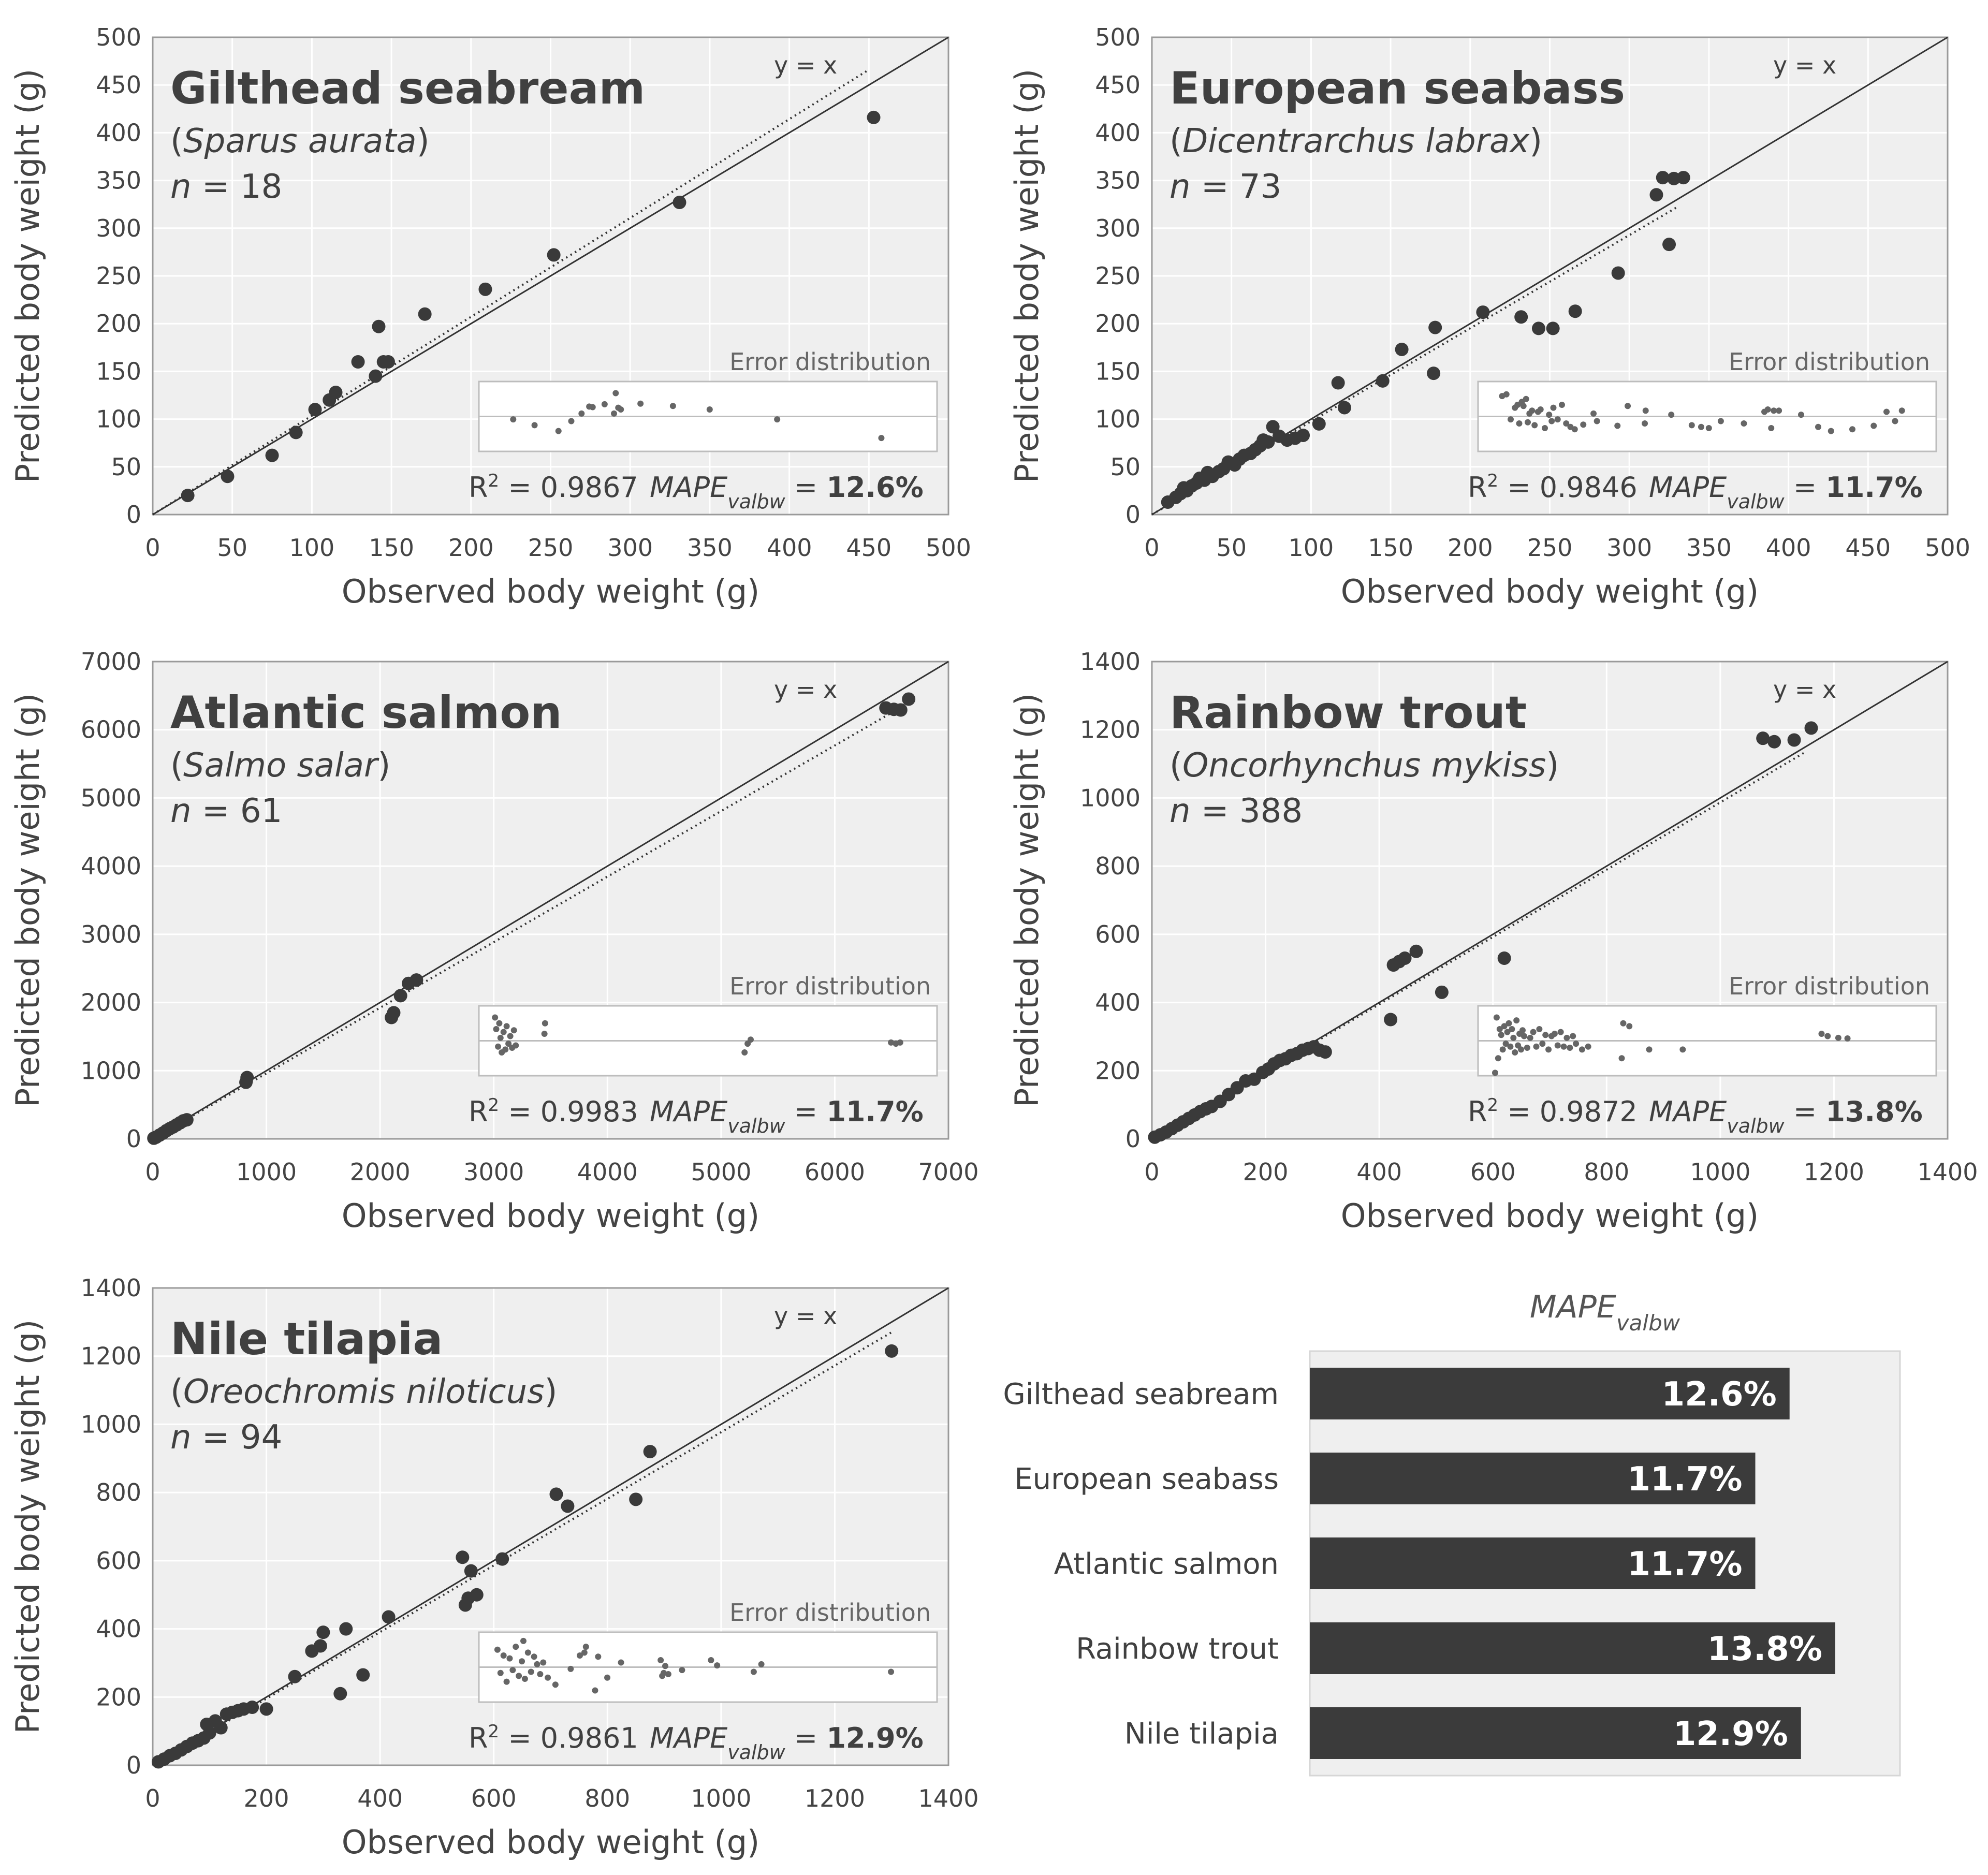  Describe the element at coordinates (787, 492) in the screenshot. I see `mape-stat: MAPEvalbw = 12.6%` at that location.